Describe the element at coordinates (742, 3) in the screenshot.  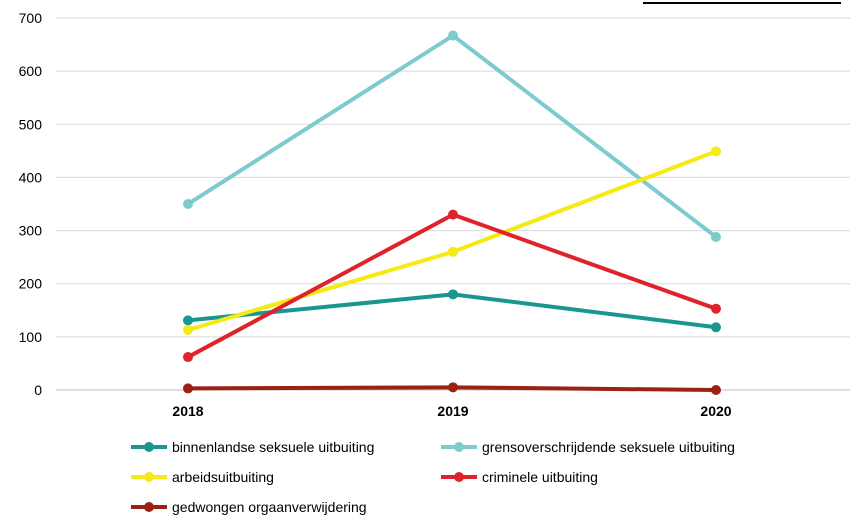
I see `top-border-line` at that location.